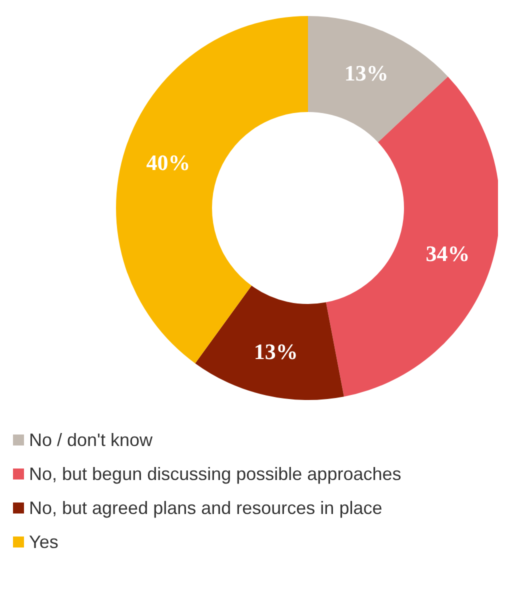  I want to click on legend-label: No, but agreed plans and resources in place, so click(205, 508).